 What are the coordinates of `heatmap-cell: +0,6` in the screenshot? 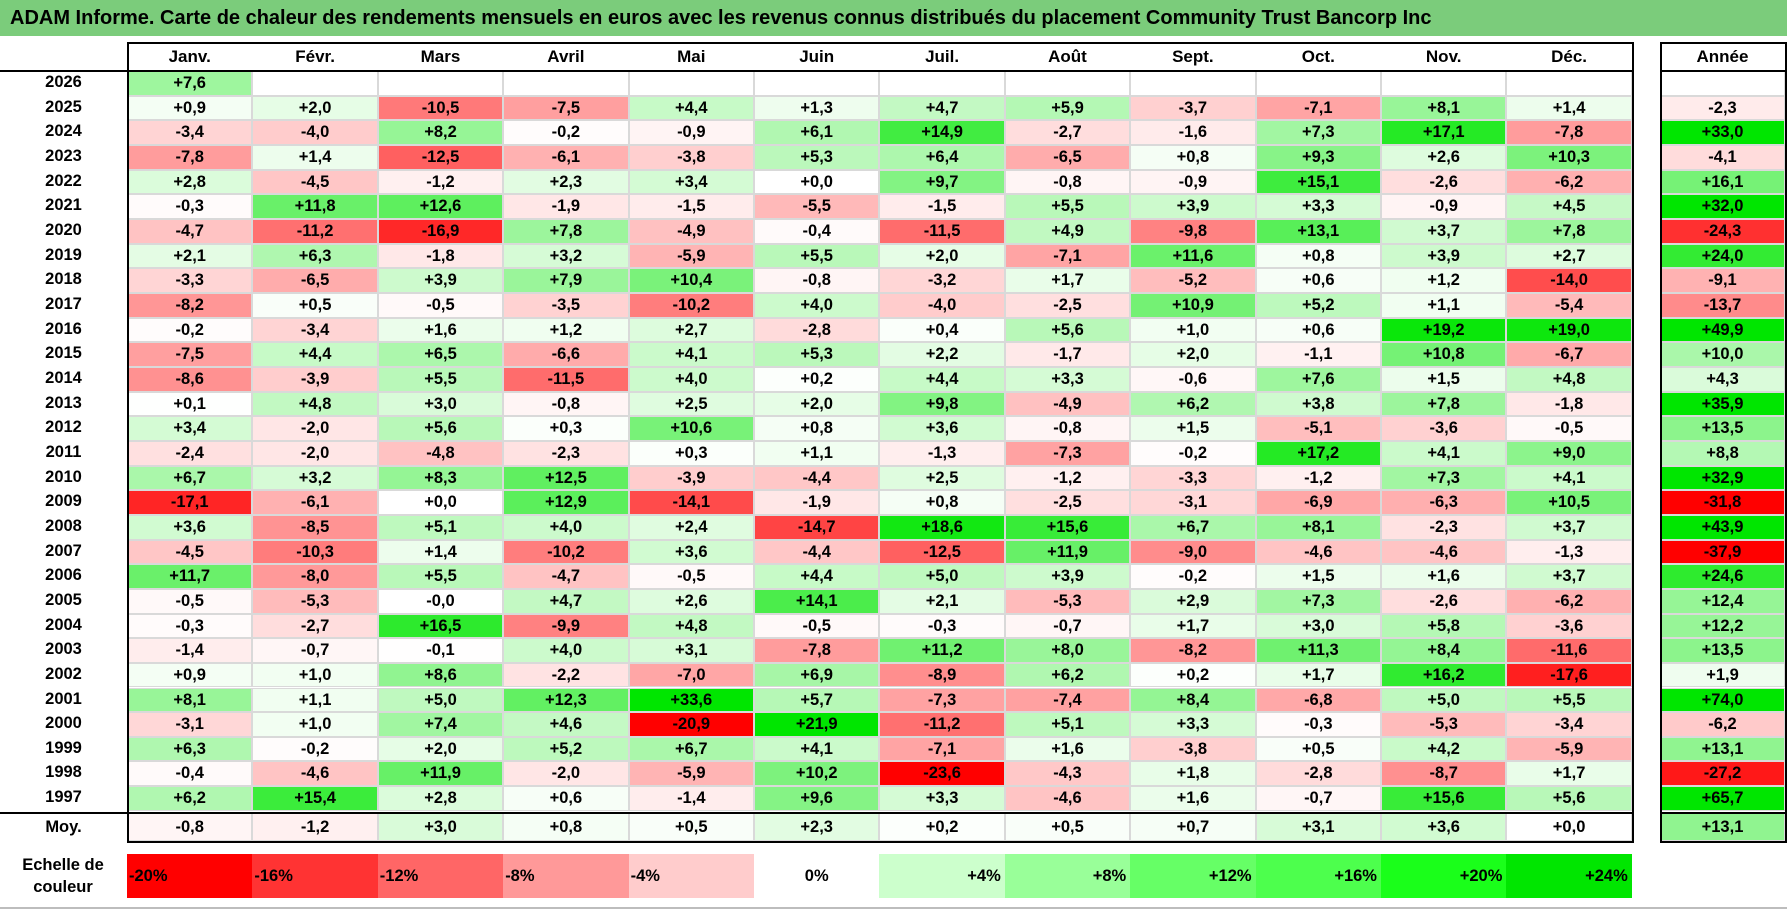 It's located at (1318, 280).